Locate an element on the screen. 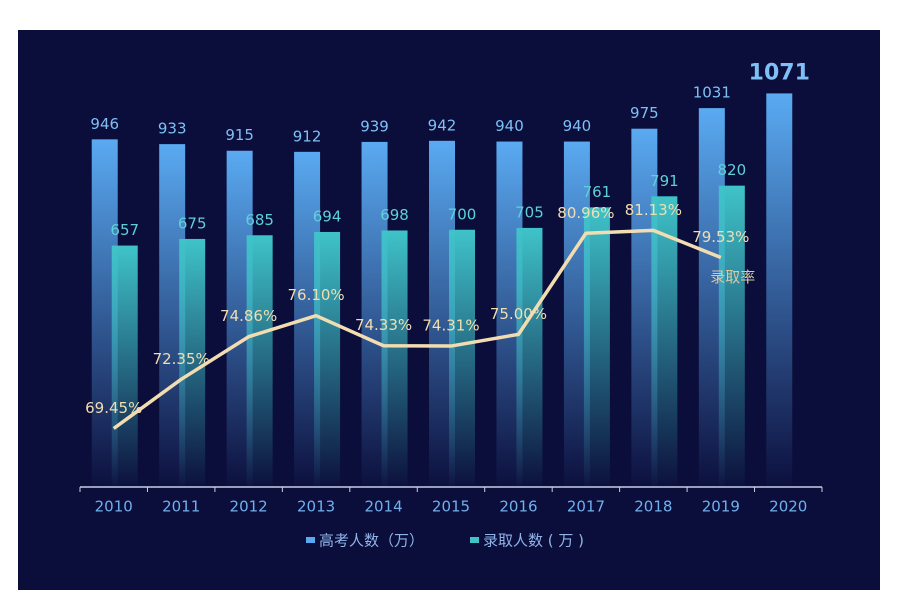 This screenshot has height=612, width=898. value-label: 685 is located at coordinates (259, 220).